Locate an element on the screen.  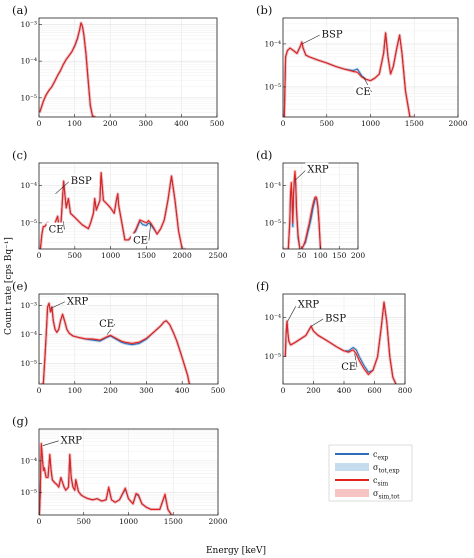
legend-entry: σtot,exp is located at coordinates (386, 469).